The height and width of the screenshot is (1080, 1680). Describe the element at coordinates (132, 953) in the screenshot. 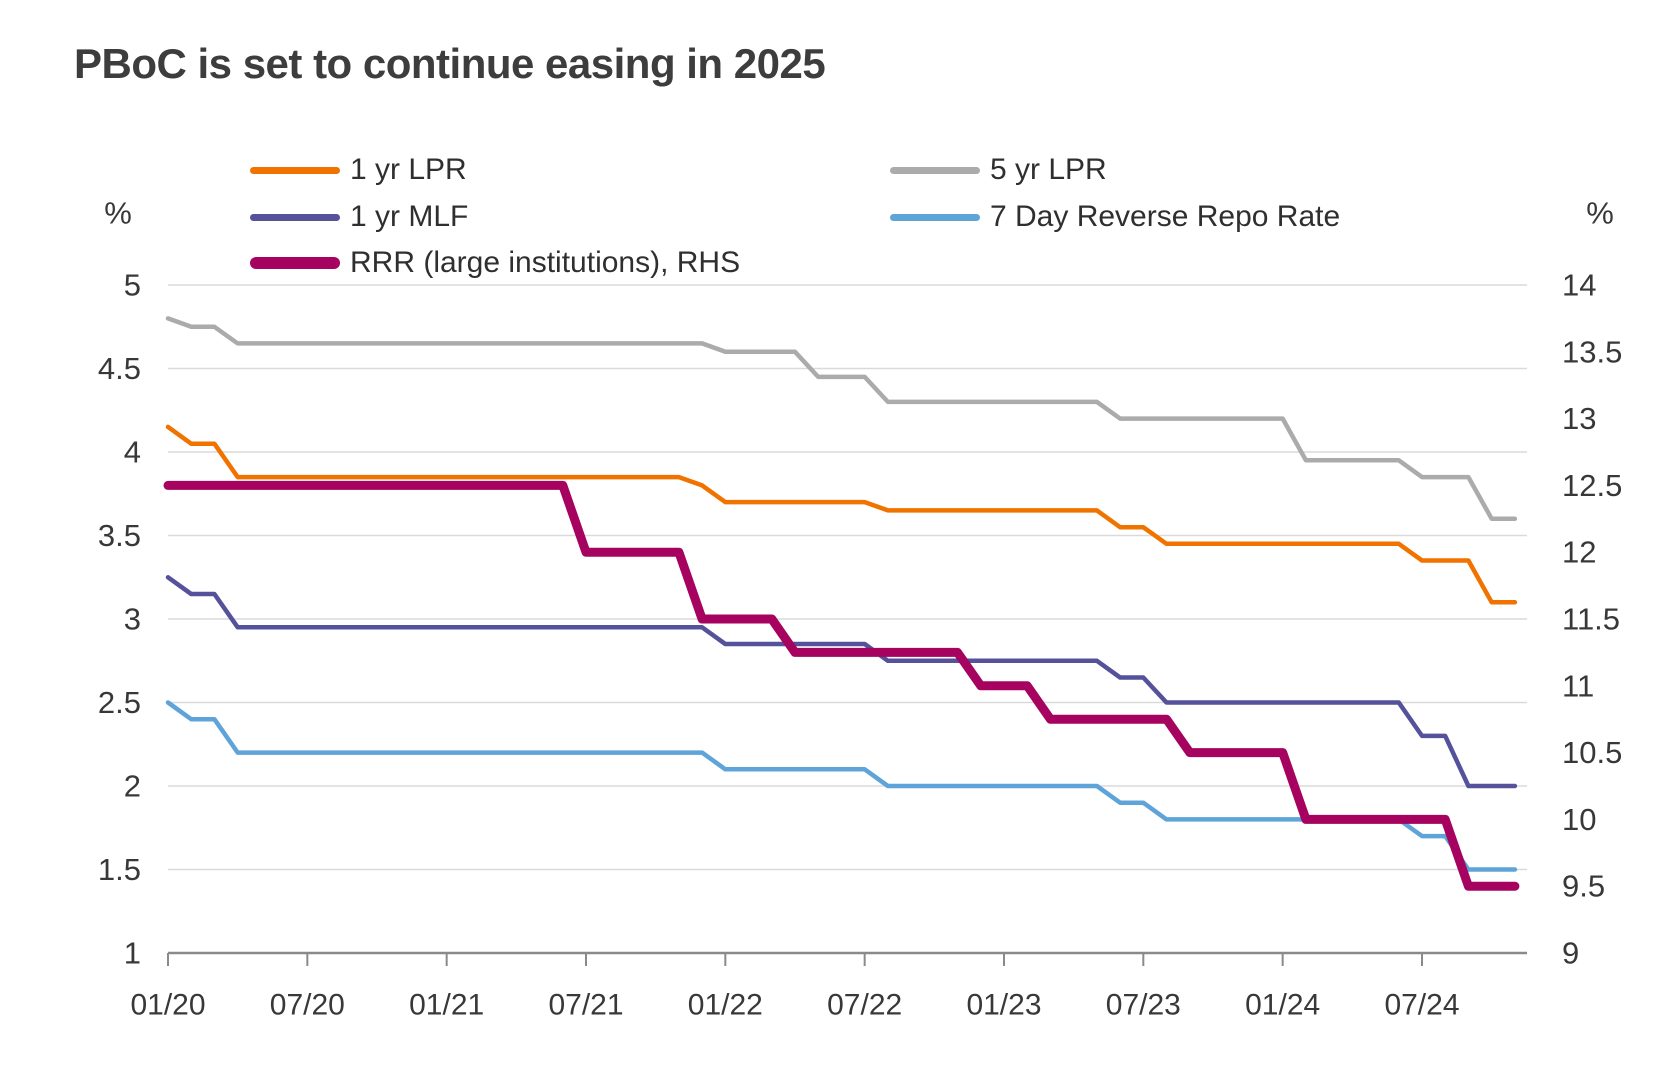

I see `y-axis-label-left: 1` at that location.